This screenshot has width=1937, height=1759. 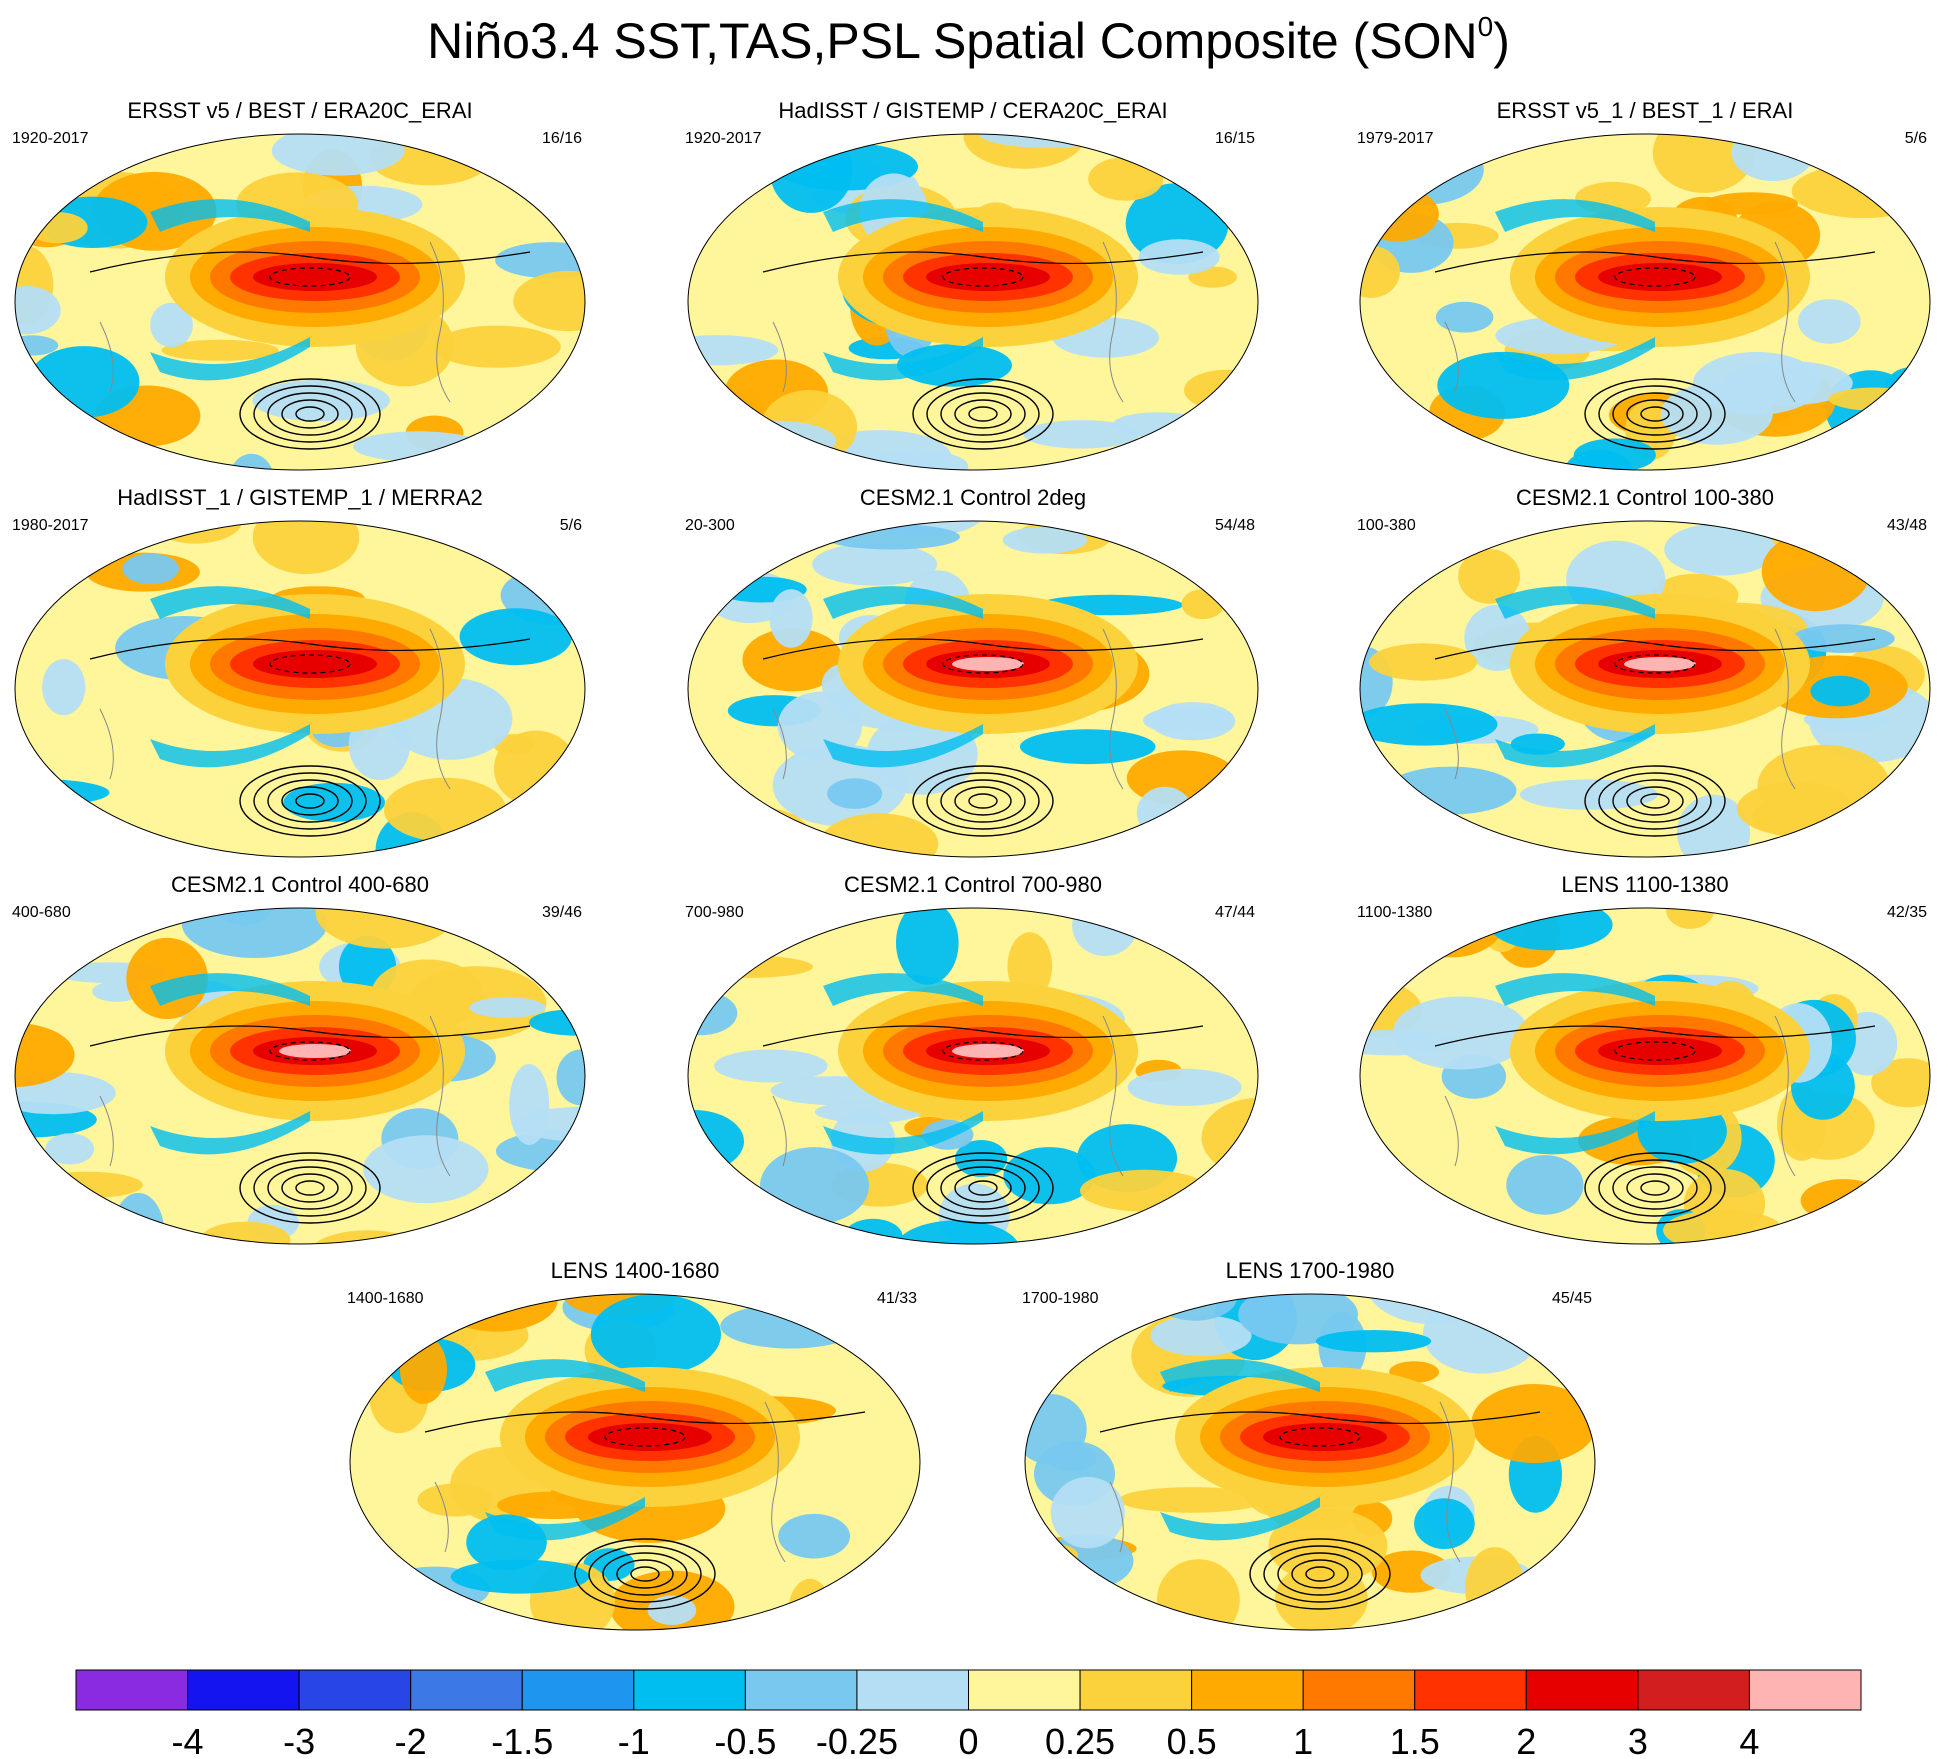 I want to click on panel-title: CESM2.1 Control 700-980, so click(x=973, y=884).